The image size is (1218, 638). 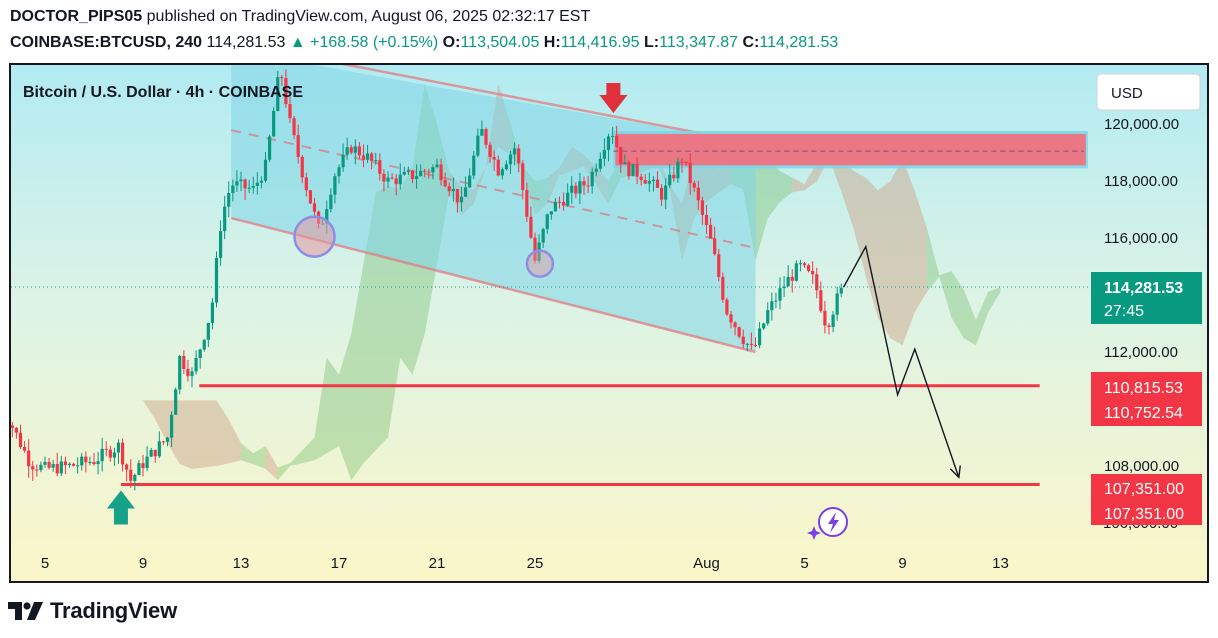 What do you see at coordinates (902, 563) in the screenshot?
I see `time-tick-label: 9` at bounding box center [902, 563].